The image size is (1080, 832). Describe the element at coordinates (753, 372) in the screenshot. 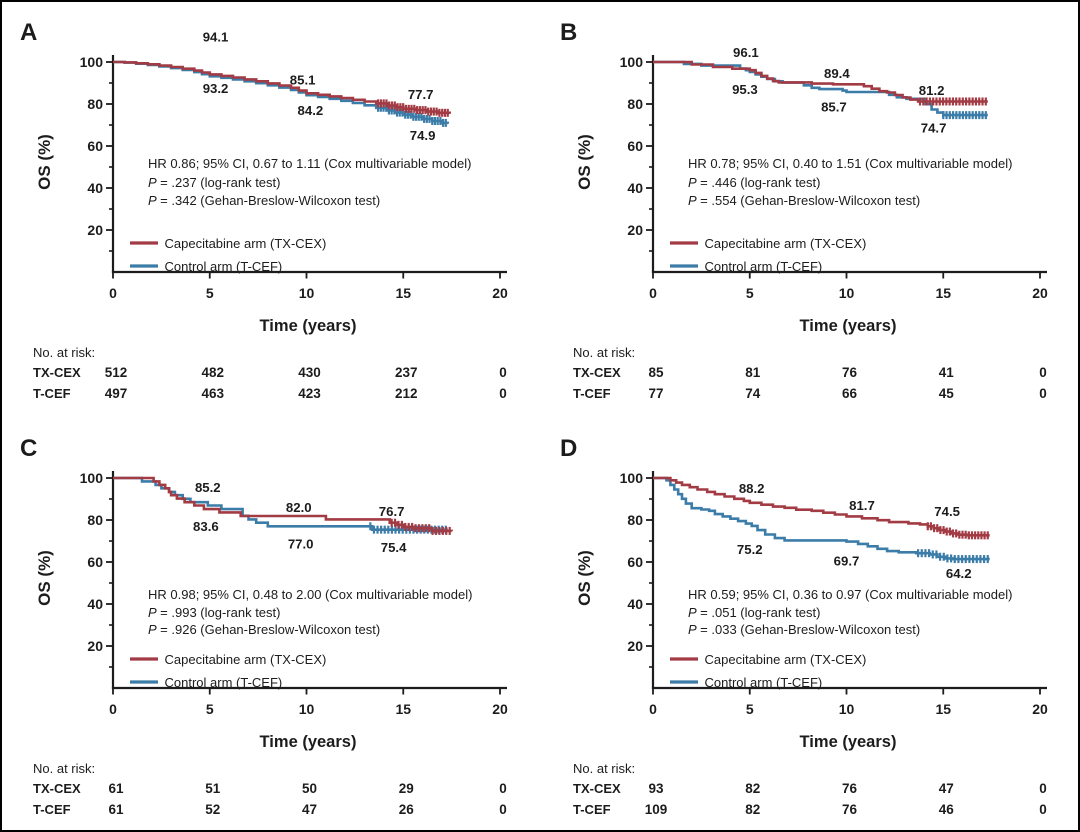

I see `risk-count: 81` at that location.